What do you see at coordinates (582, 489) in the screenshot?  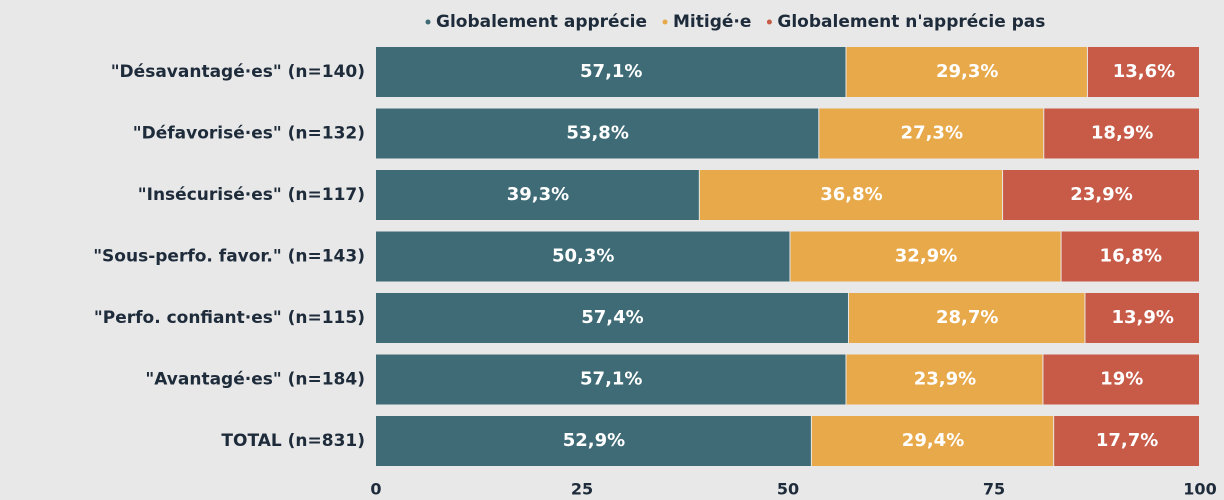 I see `x-tick-label: 25` at bounding box center [582, 489].